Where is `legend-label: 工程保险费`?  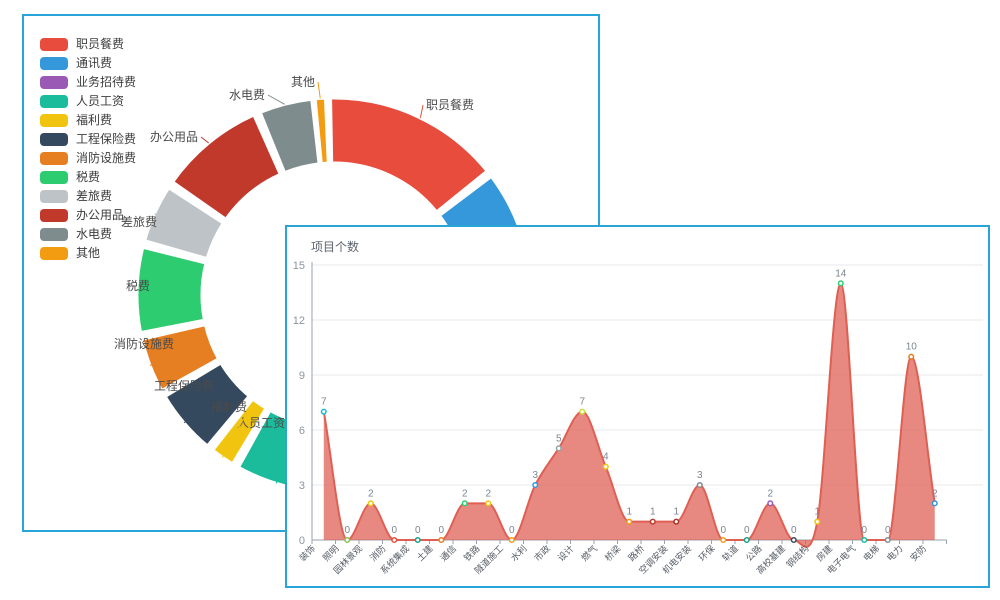 legend-label: 工程保险费 is located at coordinates (106, 139).